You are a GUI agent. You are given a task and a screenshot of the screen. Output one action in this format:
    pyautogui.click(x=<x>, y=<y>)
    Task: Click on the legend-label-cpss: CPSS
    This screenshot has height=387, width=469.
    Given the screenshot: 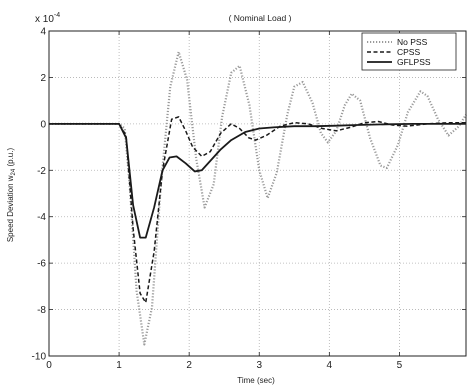 What is the action you would take?
    pyautogui.click(x=408, y=52)
    